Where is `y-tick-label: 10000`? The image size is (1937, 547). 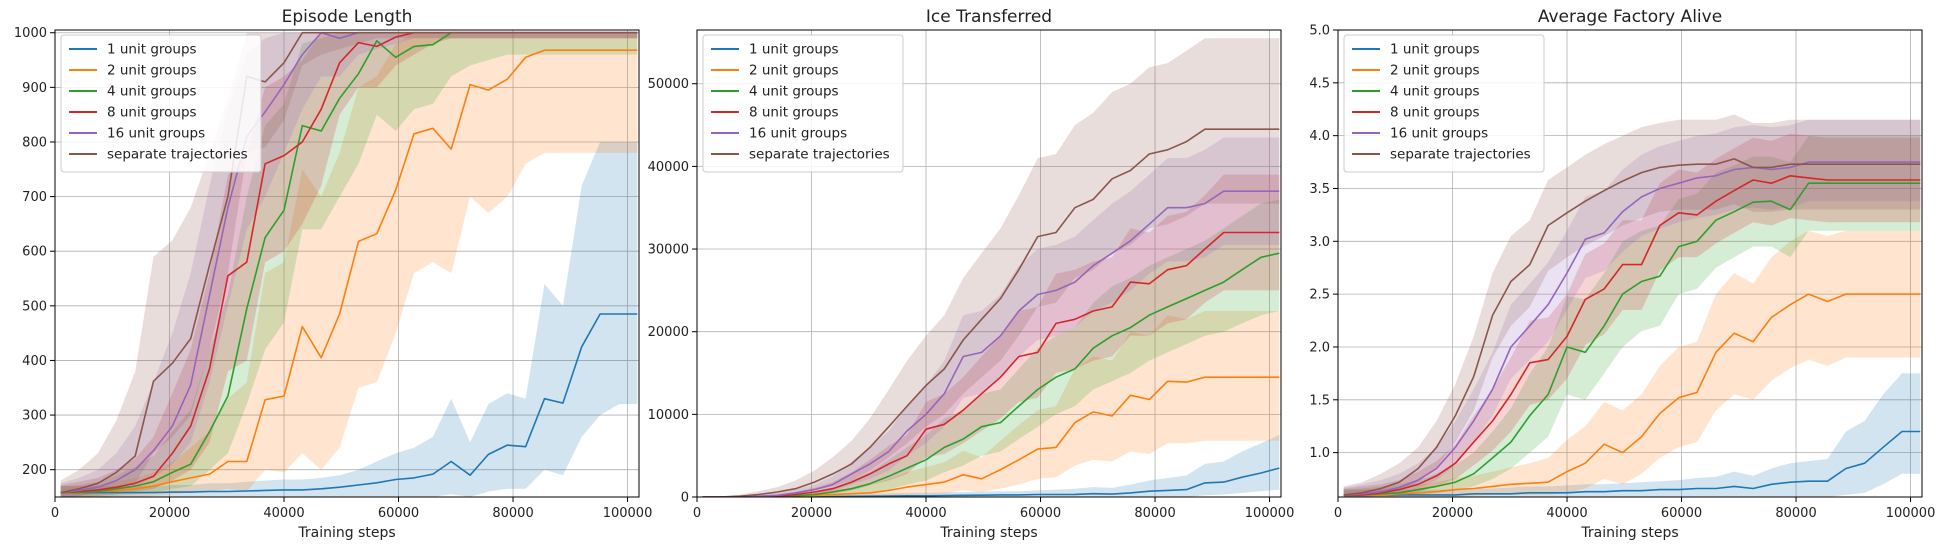 y-tick-label: 10000 is located at coordinates (668, 415).